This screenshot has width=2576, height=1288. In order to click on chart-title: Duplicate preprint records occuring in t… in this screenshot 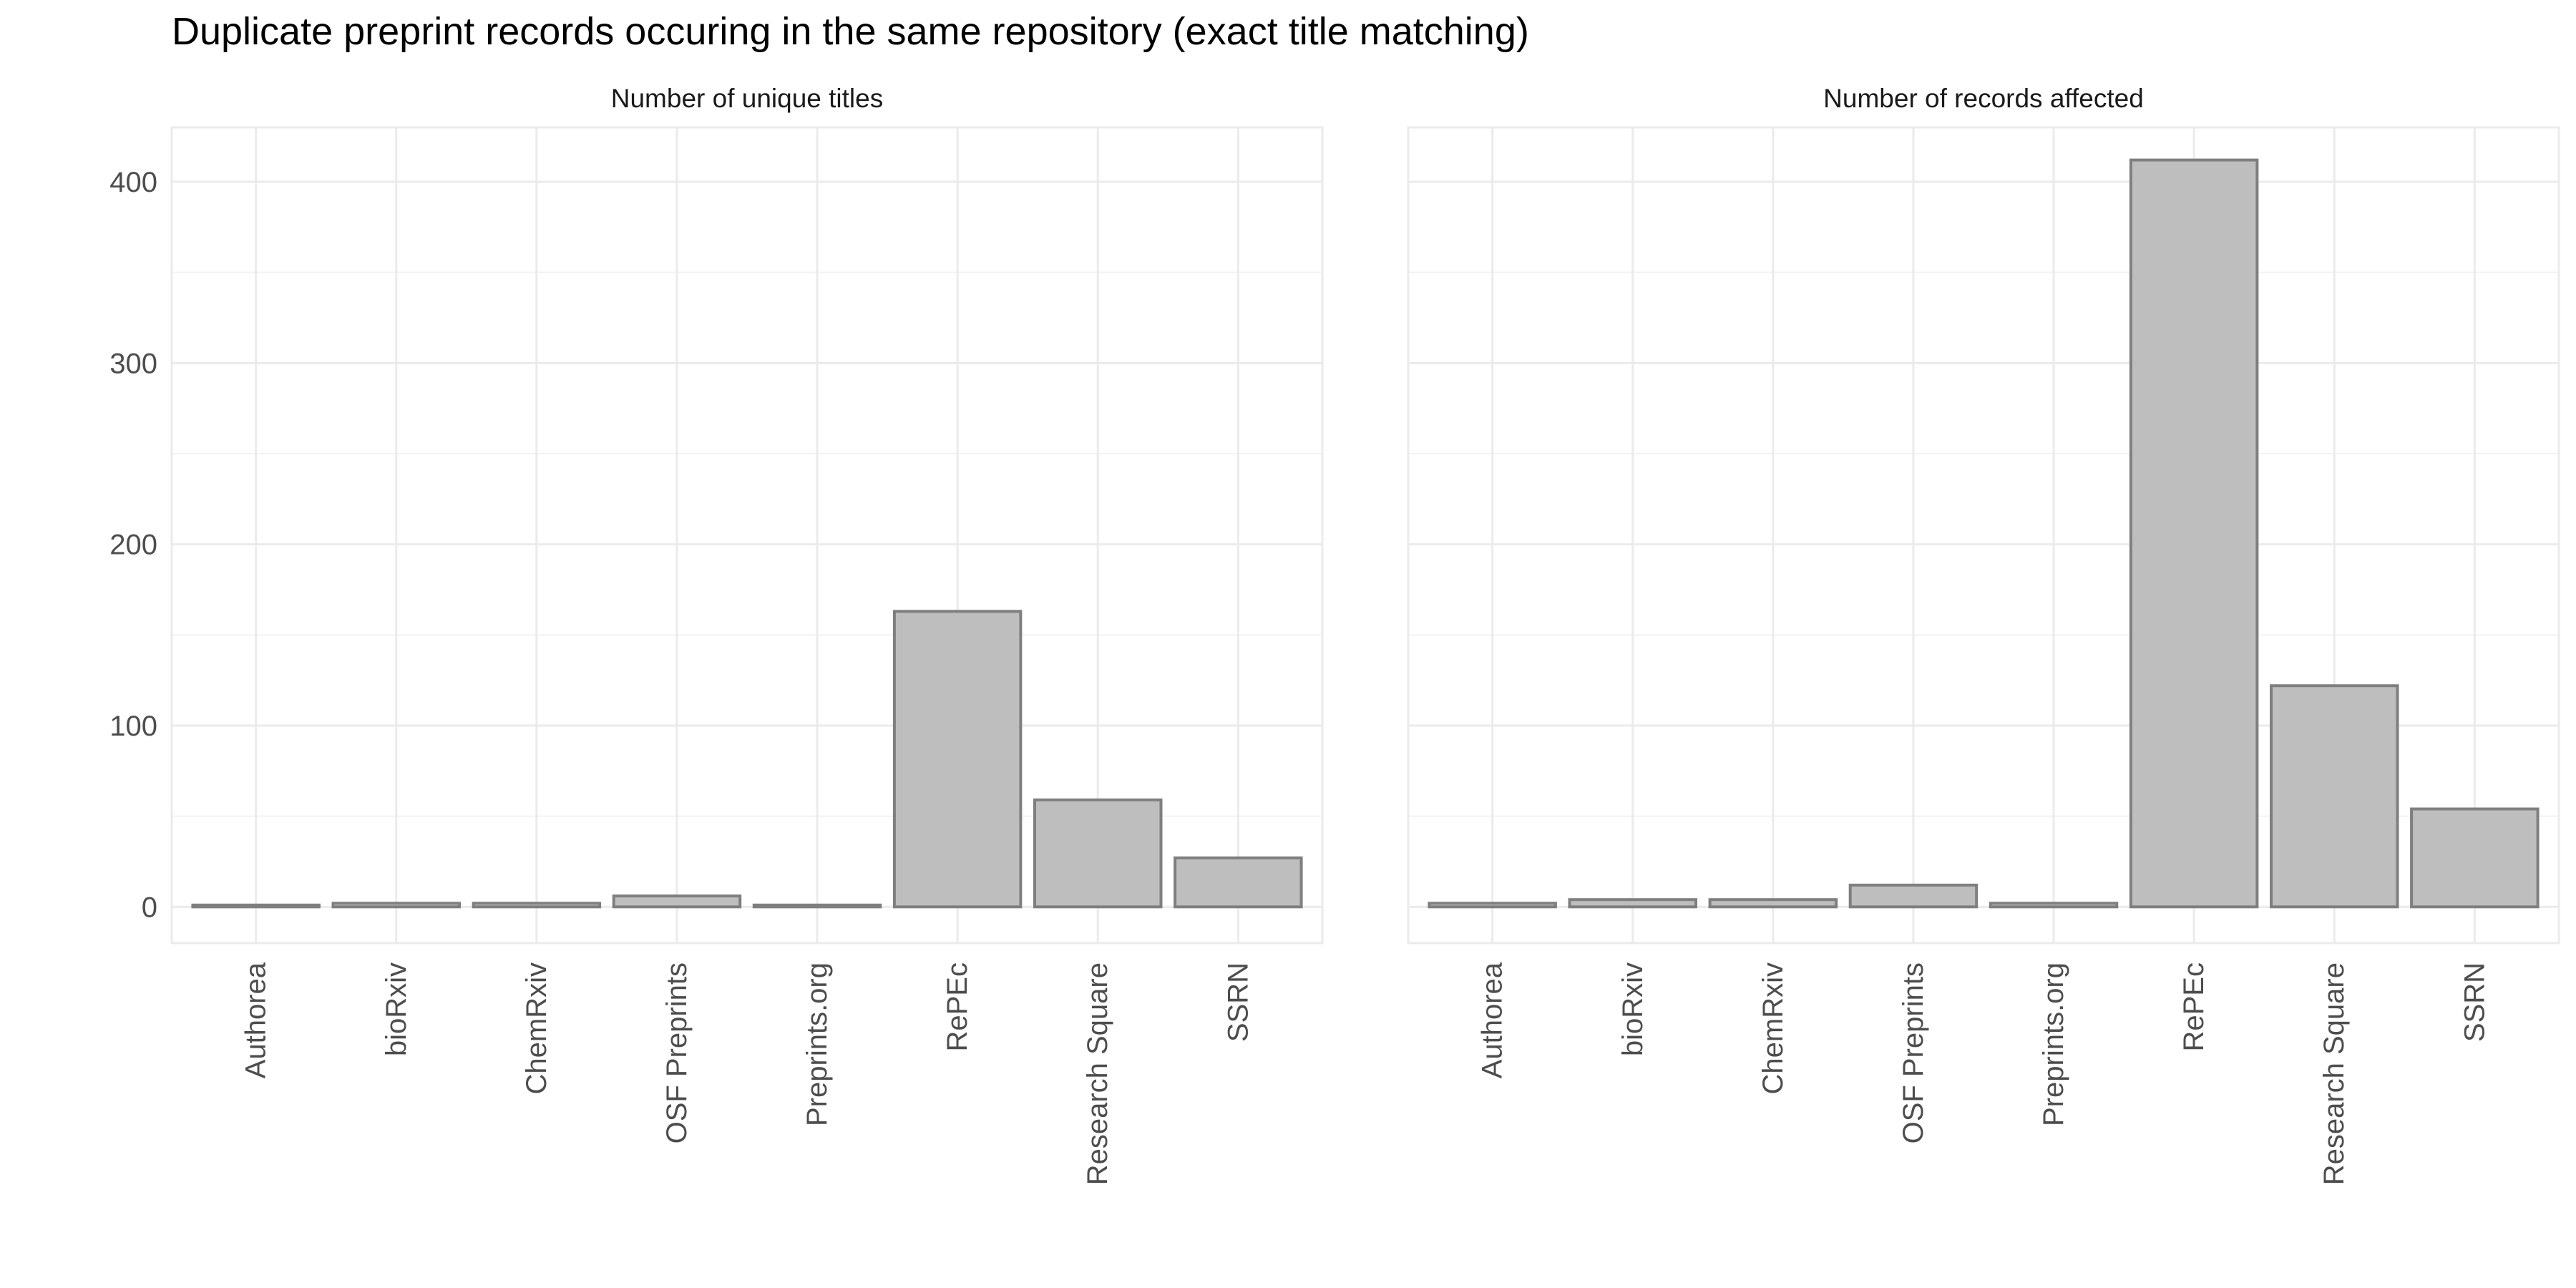, I will do `click(850, 31)`.